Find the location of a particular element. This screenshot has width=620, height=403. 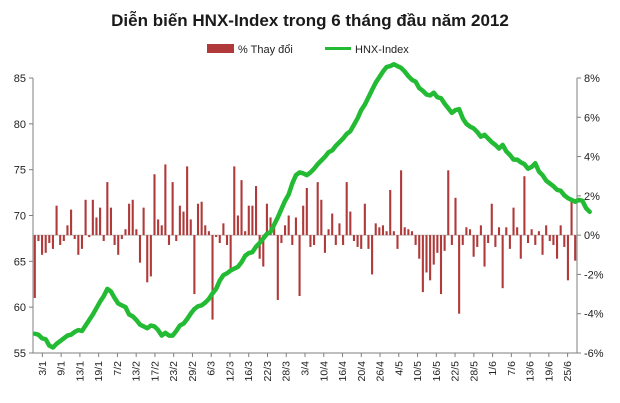

x-tick-label: 1/6 is located at coordinates (493, 368).